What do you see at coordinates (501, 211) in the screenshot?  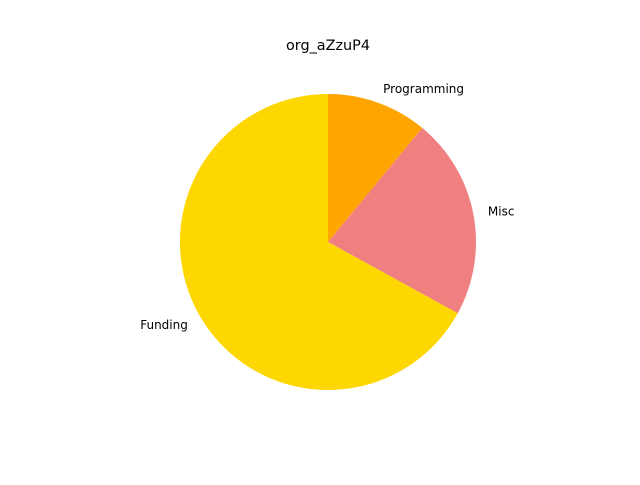 I see `pie-label-misc: Misc` at bounding box center [501, 211].